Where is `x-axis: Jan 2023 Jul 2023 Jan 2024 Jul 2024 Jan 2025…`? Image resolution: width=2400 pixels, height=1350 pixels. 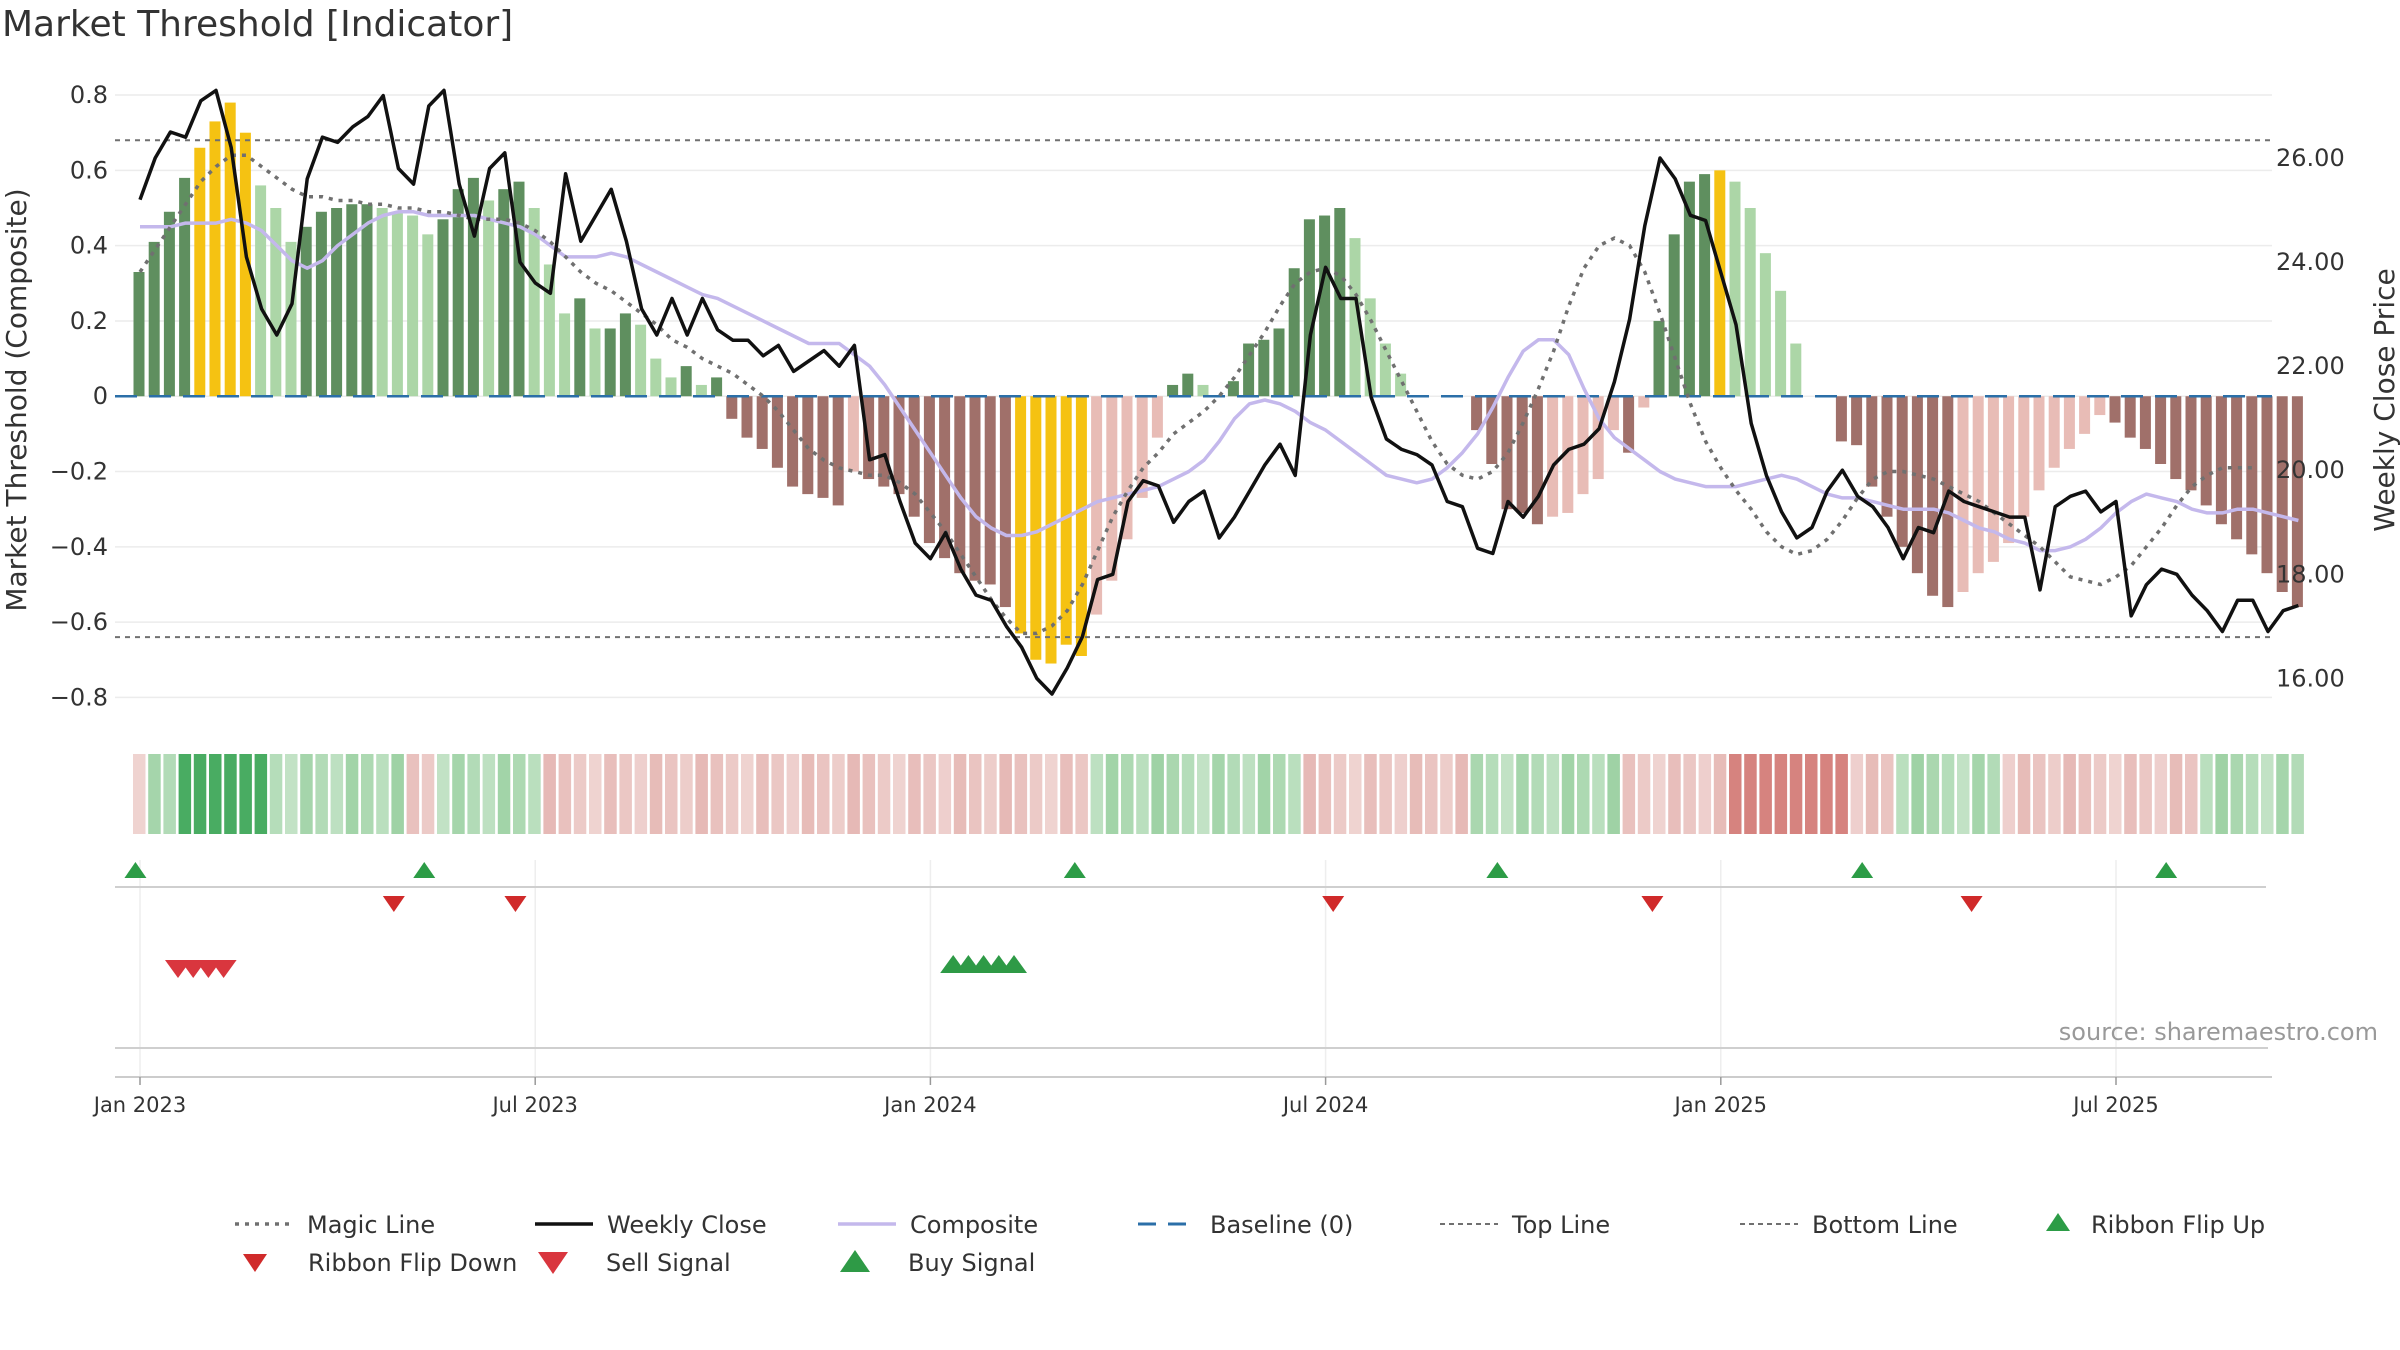 x-axis: Jan 2023 Jul 2023 Jan 2024 Jul 2024 Jan 2025… is located at coordinates (1182, 1096).